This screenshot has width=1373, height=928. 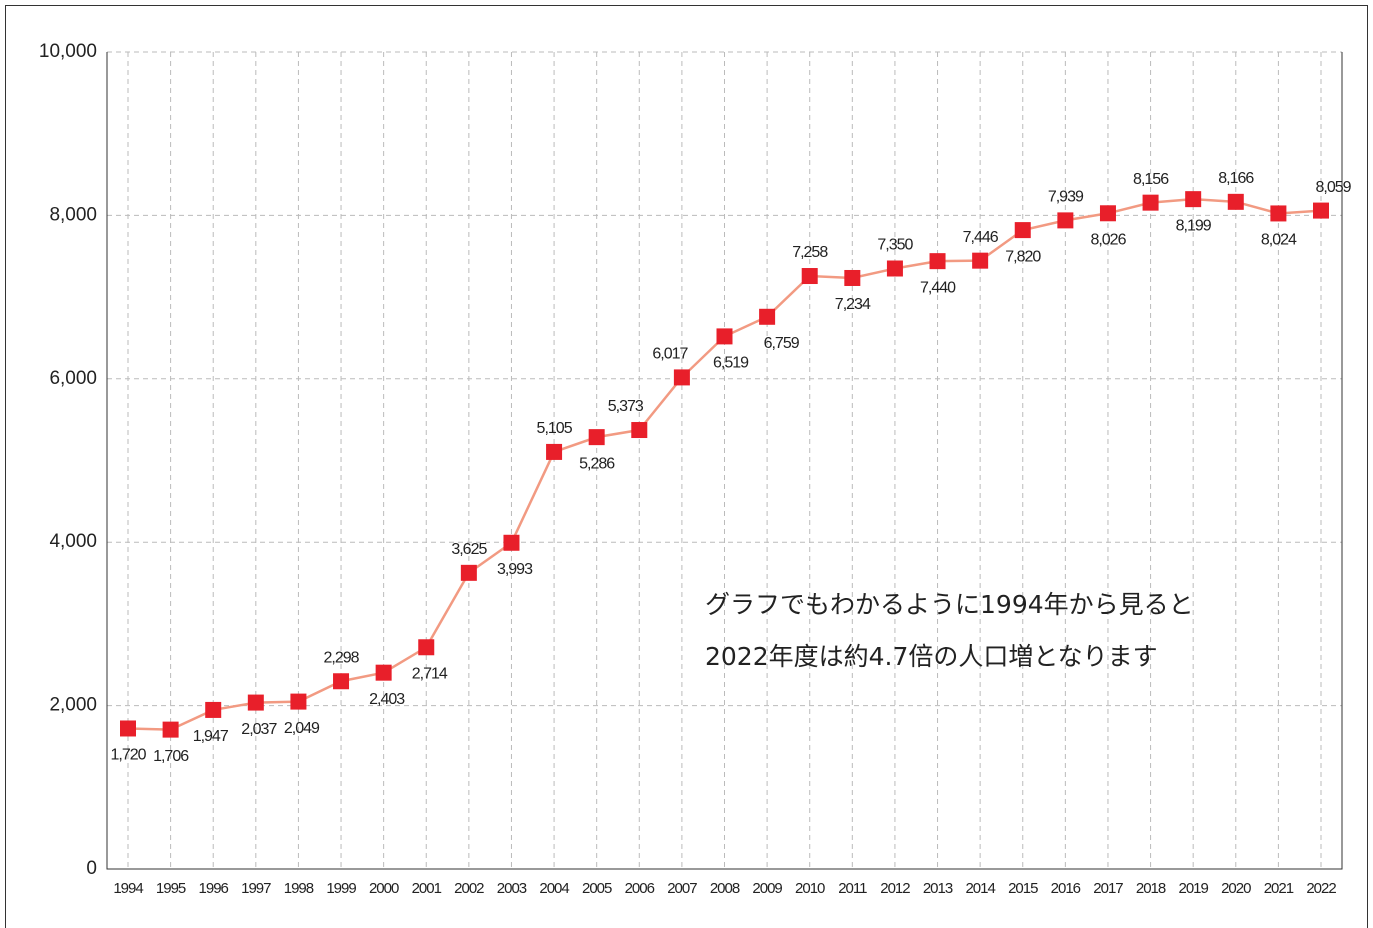 I want to click on x-tick-label: 2011, so click(x=852, y=888).